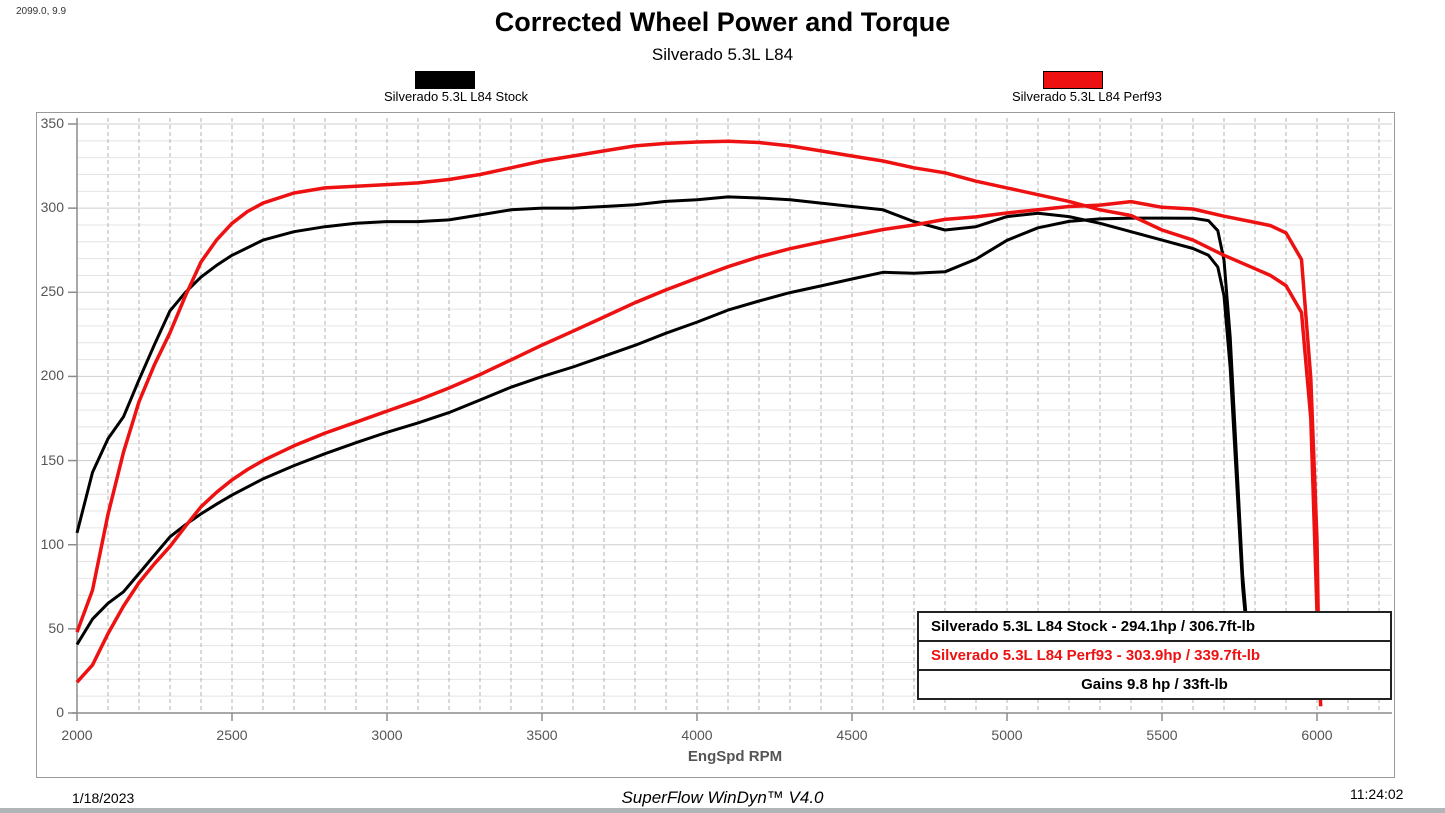  What do you see at coordinates (387, 735) in the screenshot?
I see `x-tick-label: 3000` at bounding box center [387, 735].